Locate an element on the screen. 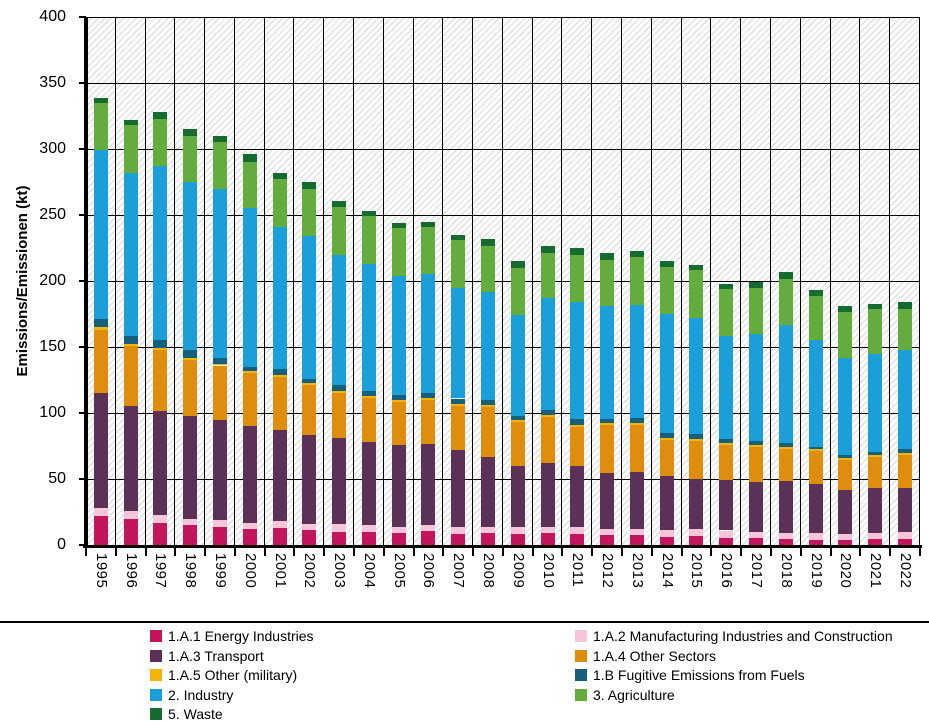 The width and height of the screenshot is (929, 724). x-tick-label-2015: 2015 is located at coordinates (697, 571).